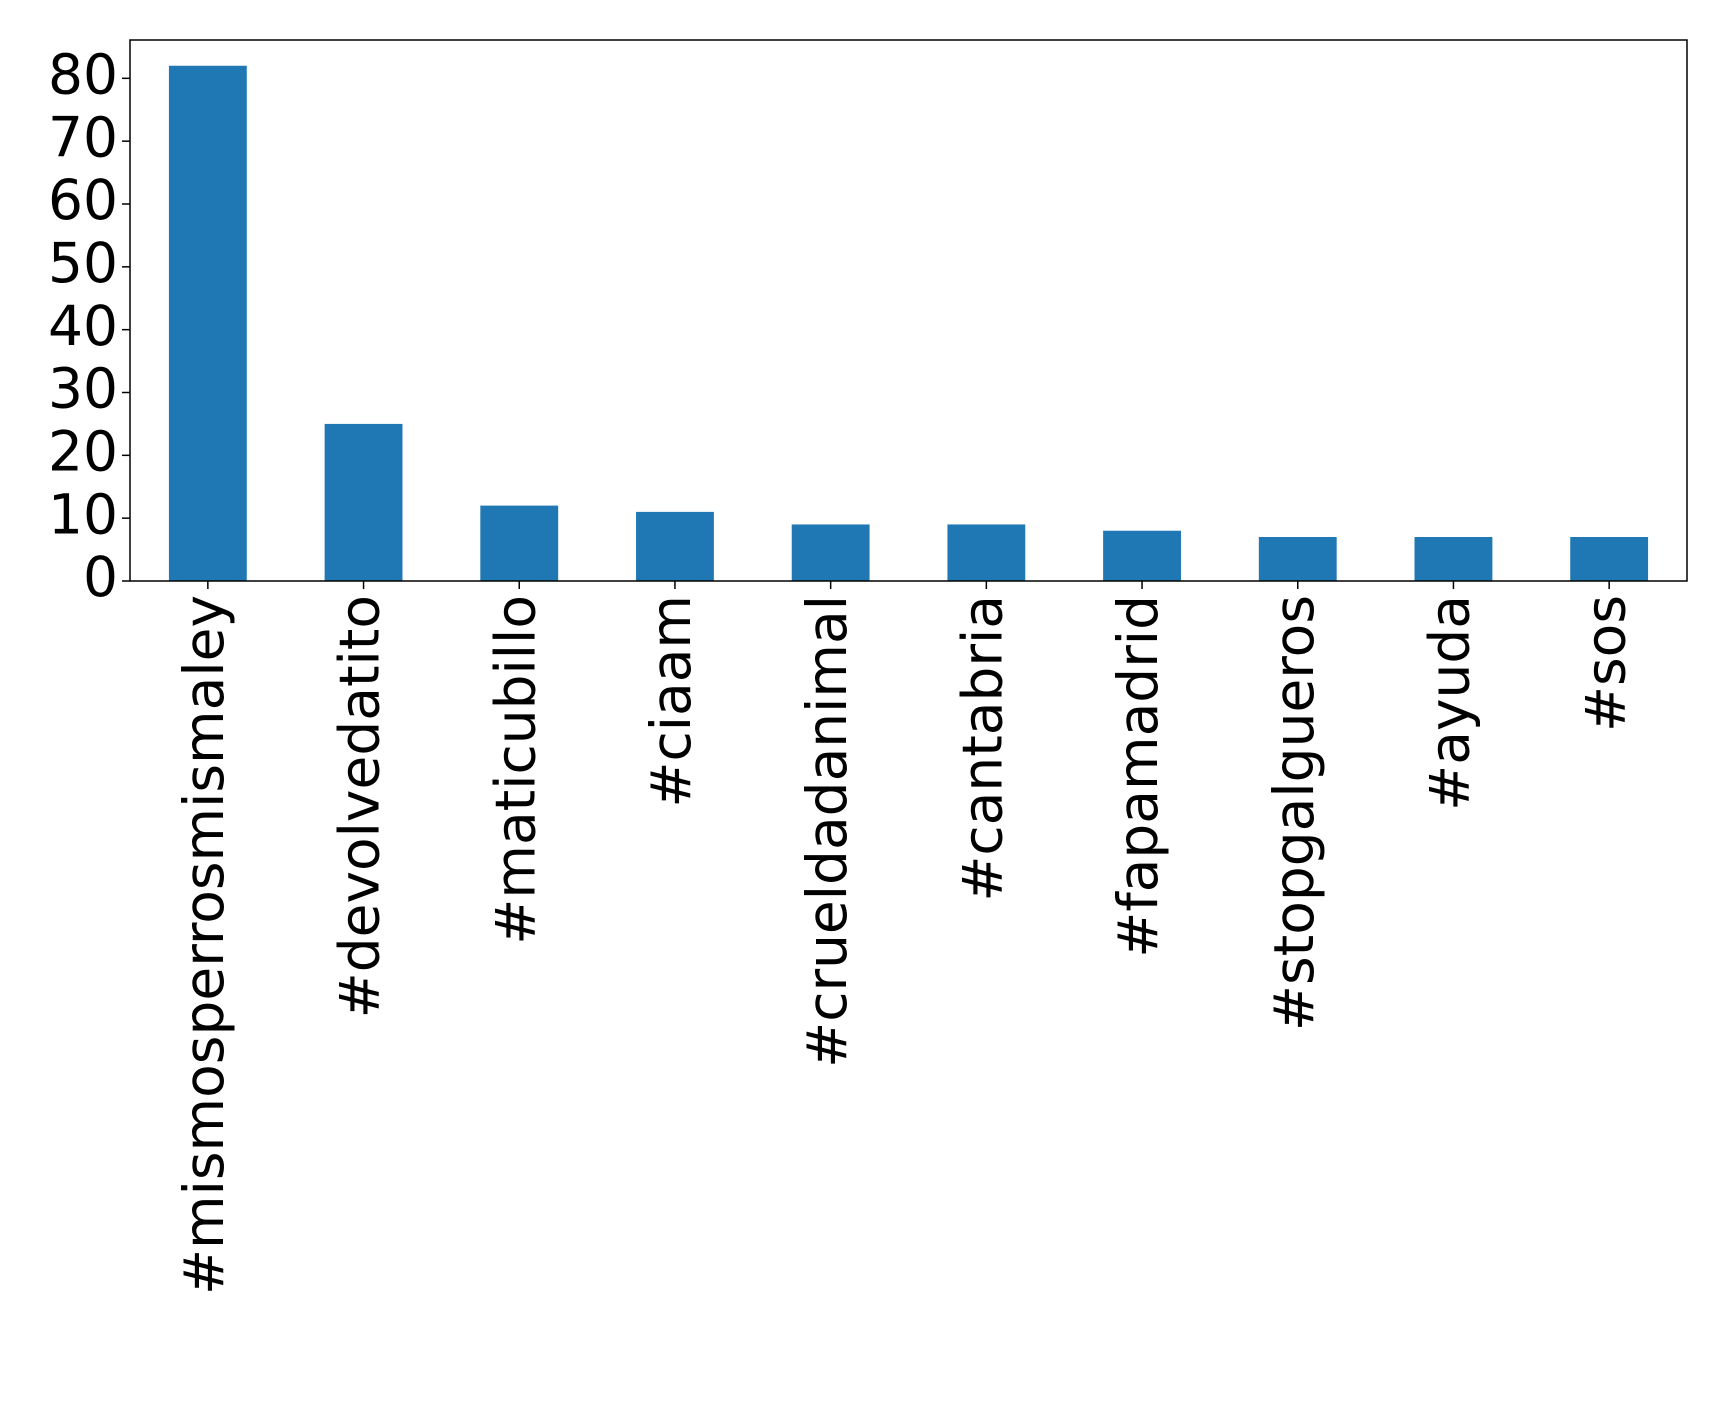 The width and height of the screenshot is (1719, 1423). I want to click on x-tick-label: #crueldadanimal, so click(827, 831).